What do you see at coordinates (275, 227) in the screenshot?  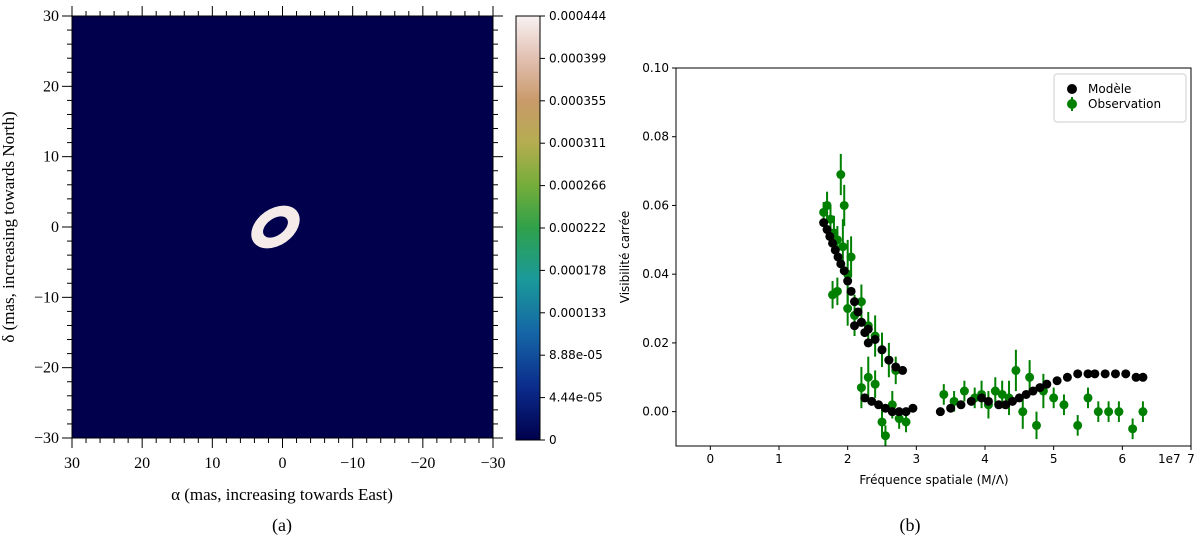 I see `ring-image` at bounding box center [275, 227].